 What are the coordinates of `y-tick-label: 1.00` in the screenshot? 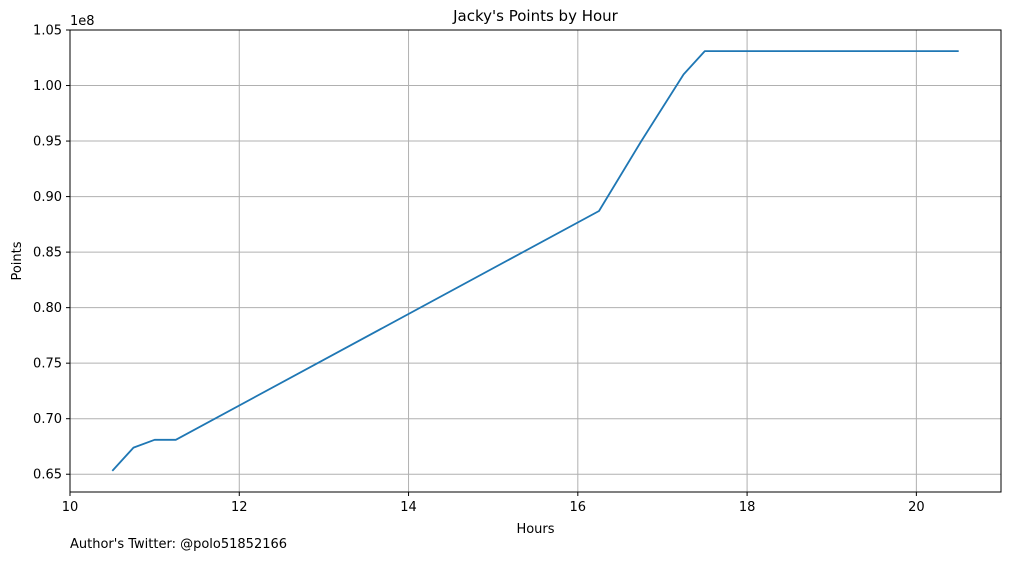 It's located at (47, 86).